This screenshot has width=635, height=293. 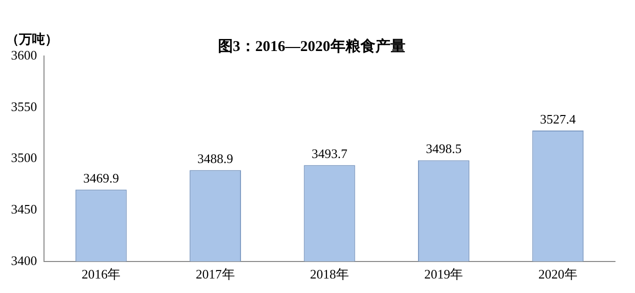 What do you see at coordinates (101, 274) in the screenshot?
I see `x-tick-label: 2016年` at bounding box center [101, 274].